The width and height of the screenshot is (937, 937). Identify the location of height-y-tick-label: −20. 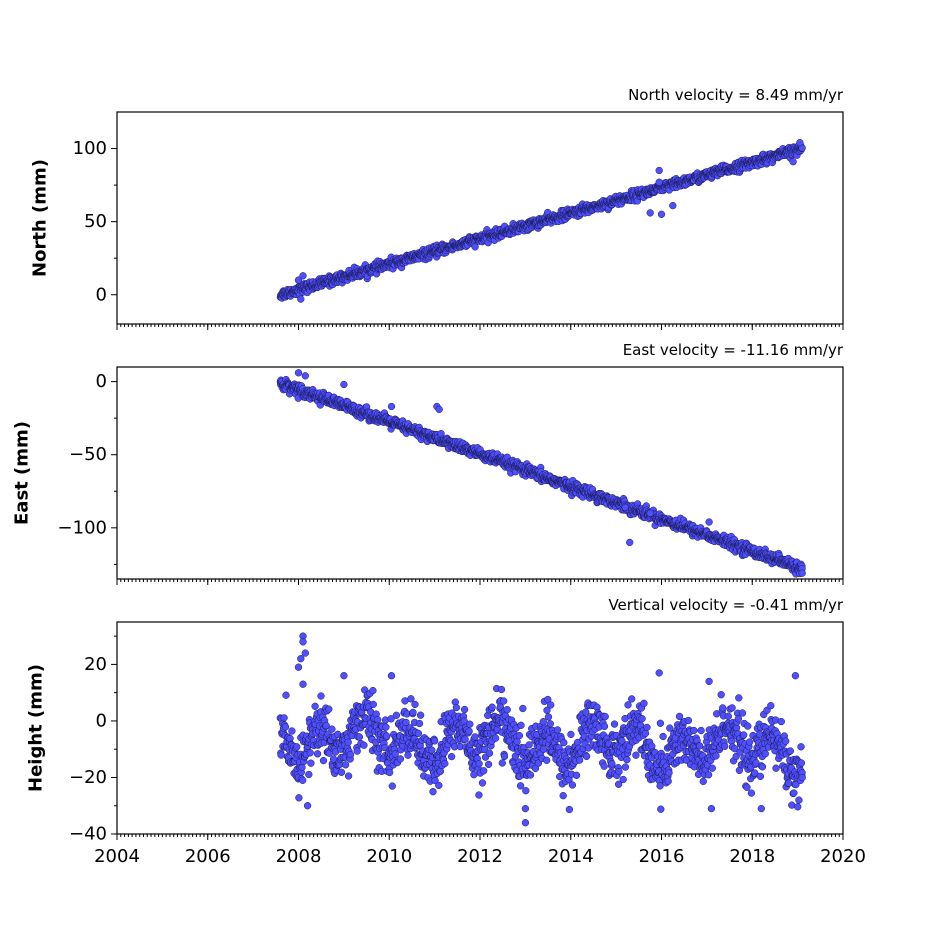
(88, 777).